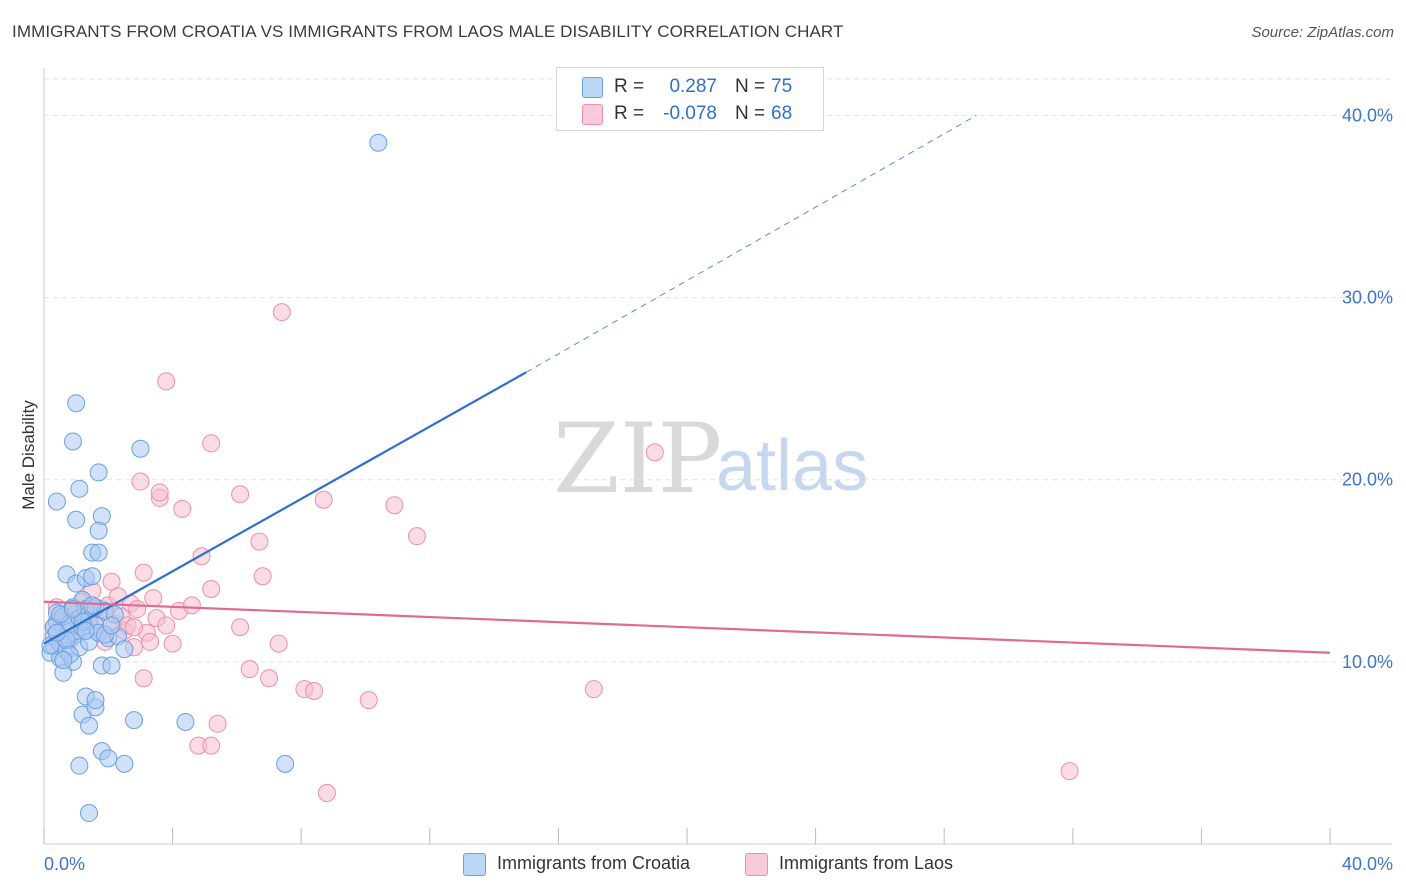 The height and width of the screenshot is (892, 1406). I want to click on y-tick-label: 40.0%, so click(1367, 115).